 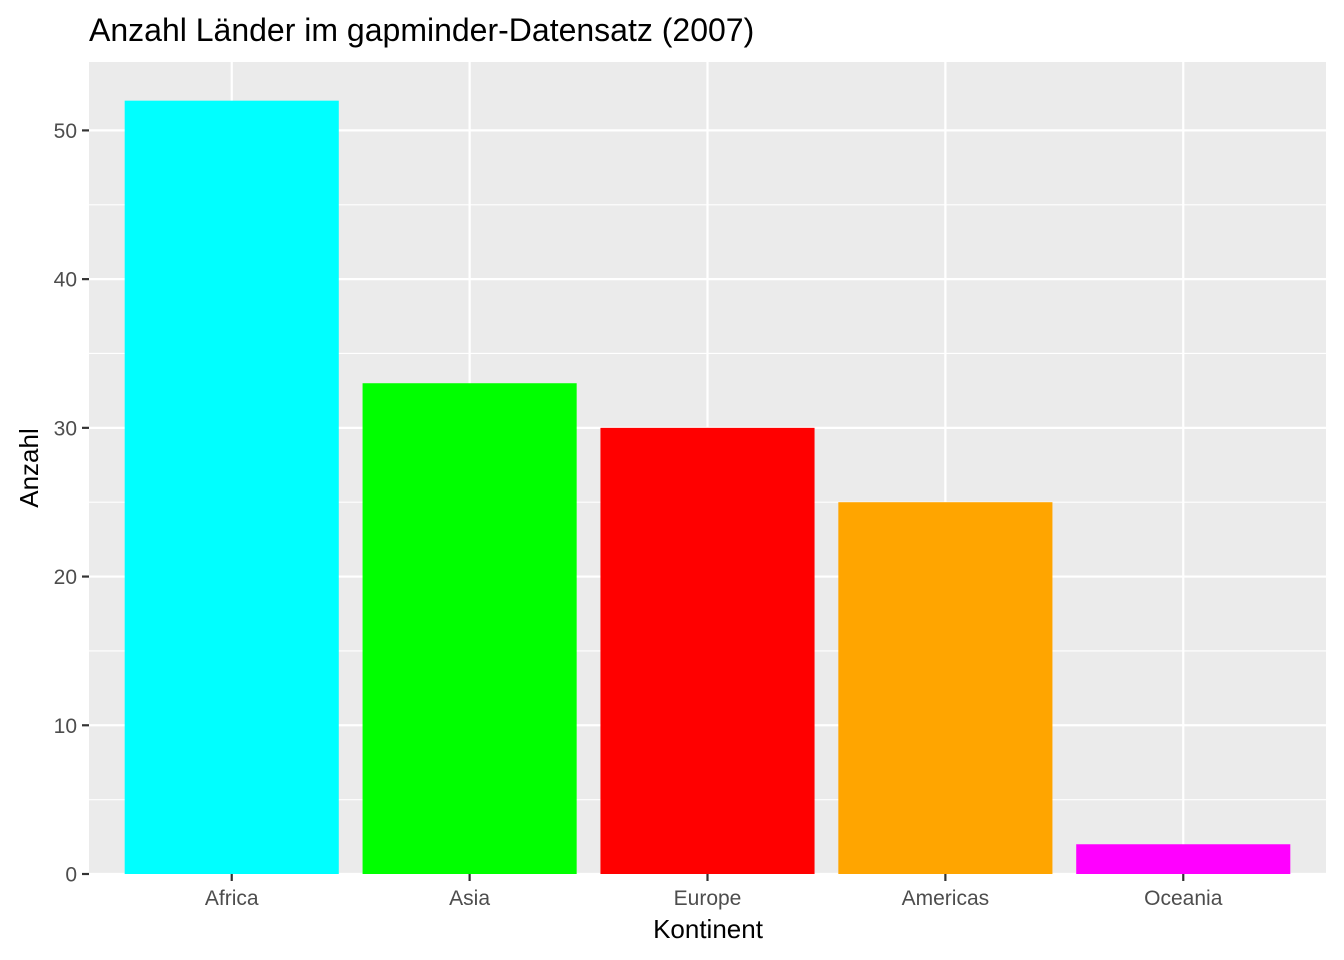 What do you see at coordinates (469, 628) in the screenshot?
I see `bar-asia` at bounding box center [469, 628].